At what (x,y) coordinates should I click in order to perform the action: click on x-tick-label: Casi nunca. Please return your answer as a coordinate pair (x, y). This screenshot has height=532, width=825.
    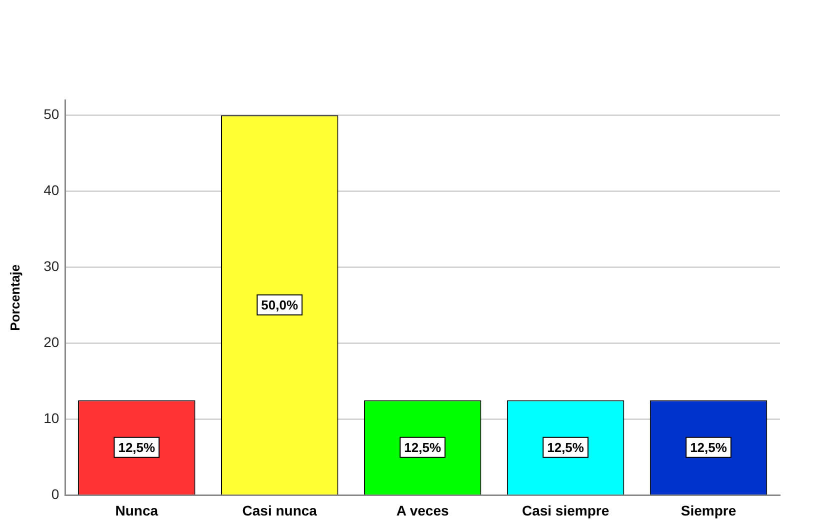
    Looking at the image, I should click on (280, 510).